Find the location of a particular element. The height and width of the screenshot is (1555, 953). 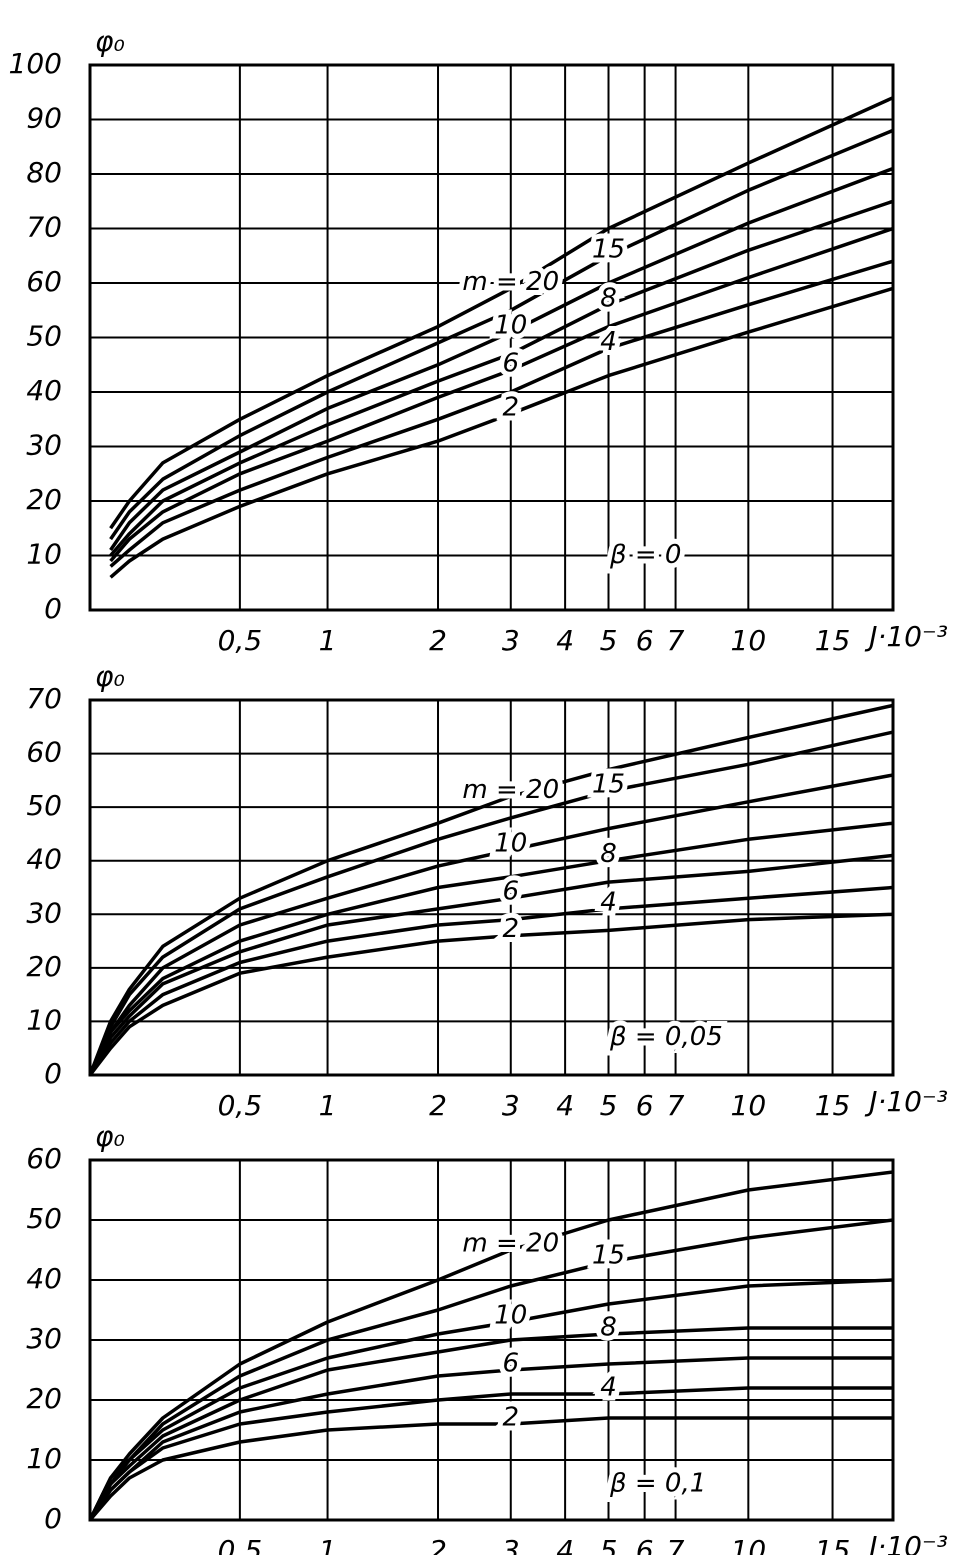

y-tick-label: 90 is located at coordinates (44, 118).